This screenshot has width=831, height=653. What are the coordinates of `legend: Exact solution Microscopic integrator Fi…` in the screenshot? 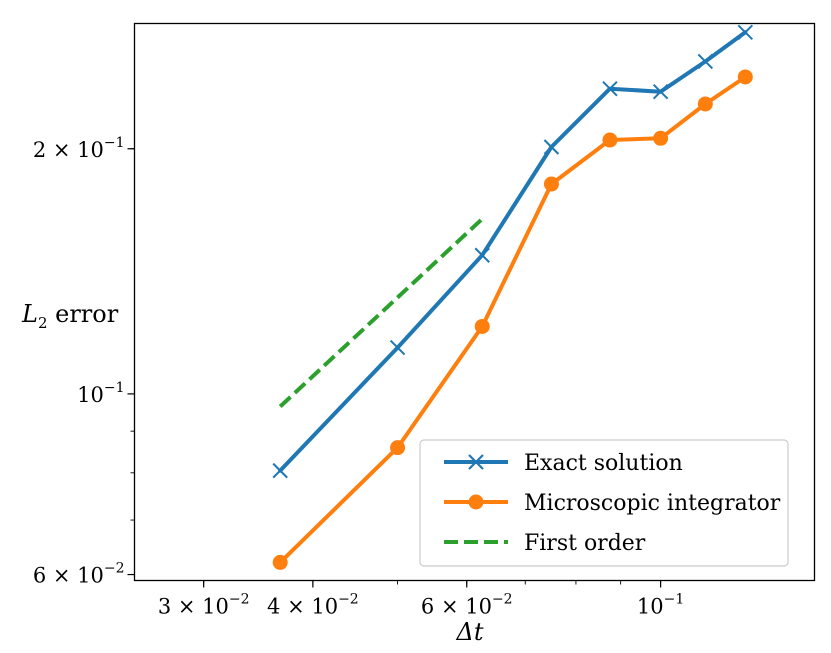 It's located at (604, 503).